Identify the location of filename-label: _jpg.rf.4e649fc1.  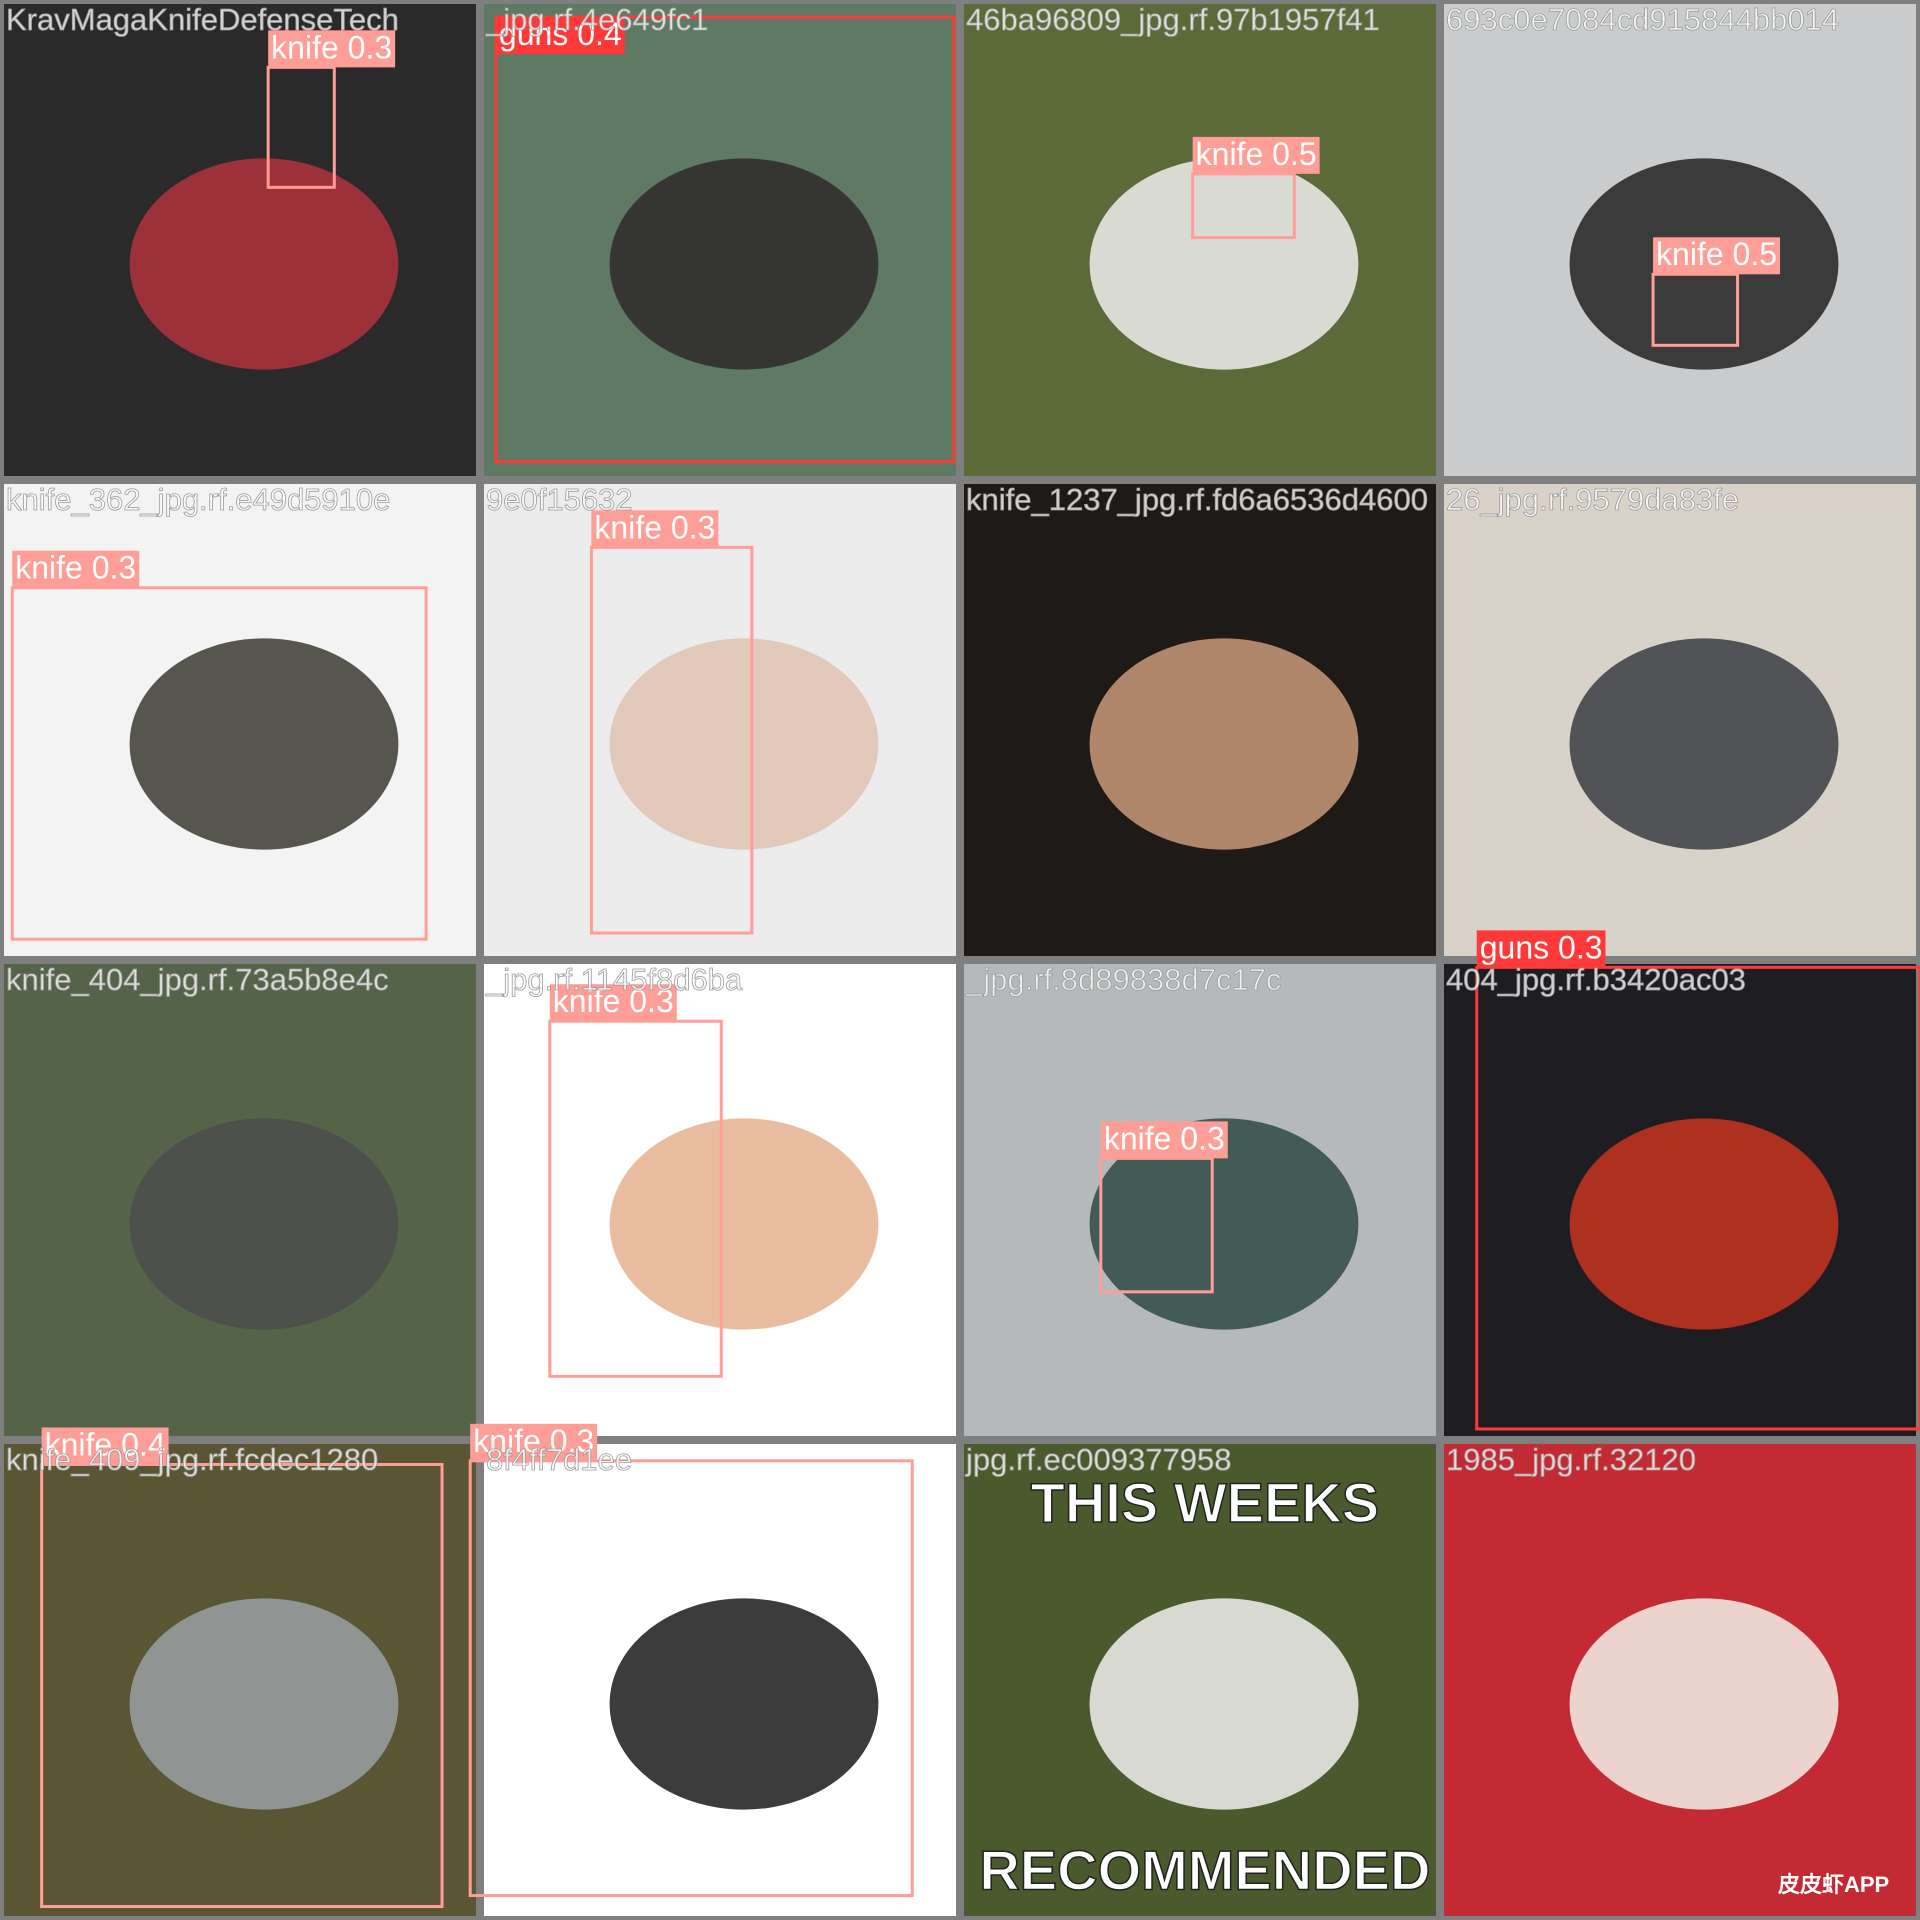
(596, 19).